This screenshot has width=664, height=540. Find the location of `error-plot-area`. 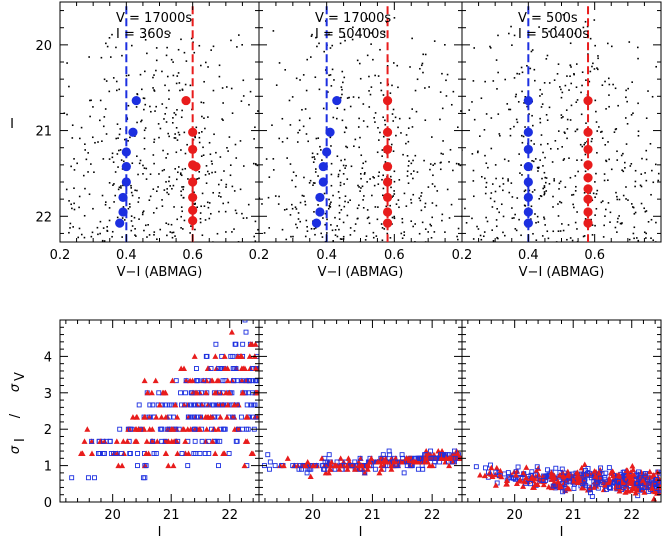

error-plot-area is located at coordinates (567, 481).